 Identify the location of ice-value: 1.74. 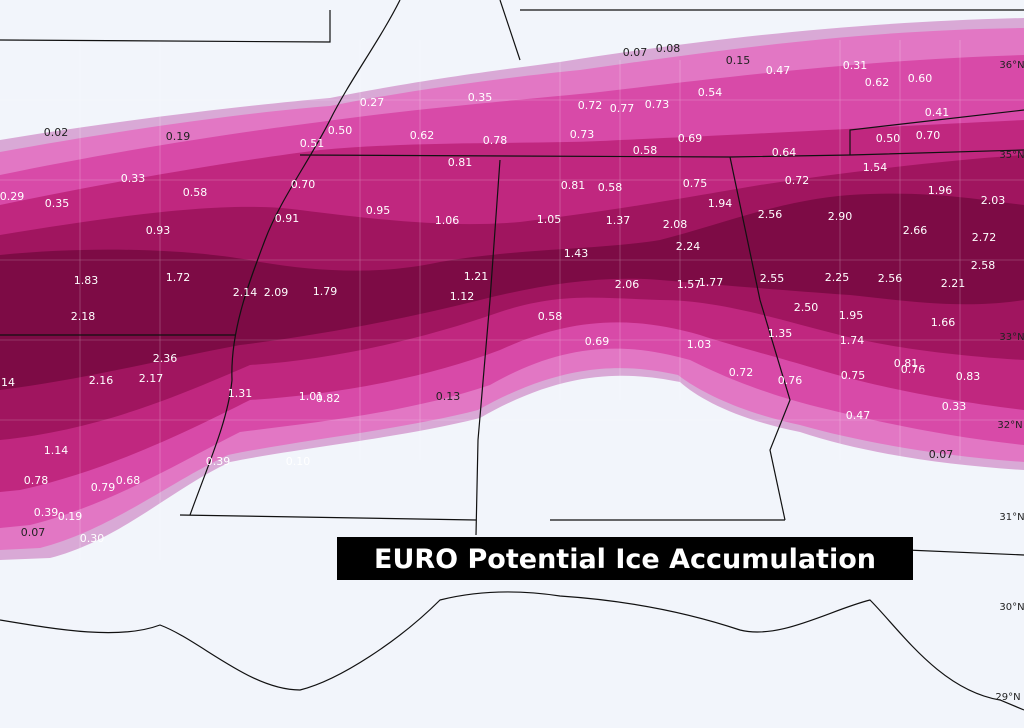
(852, 340).